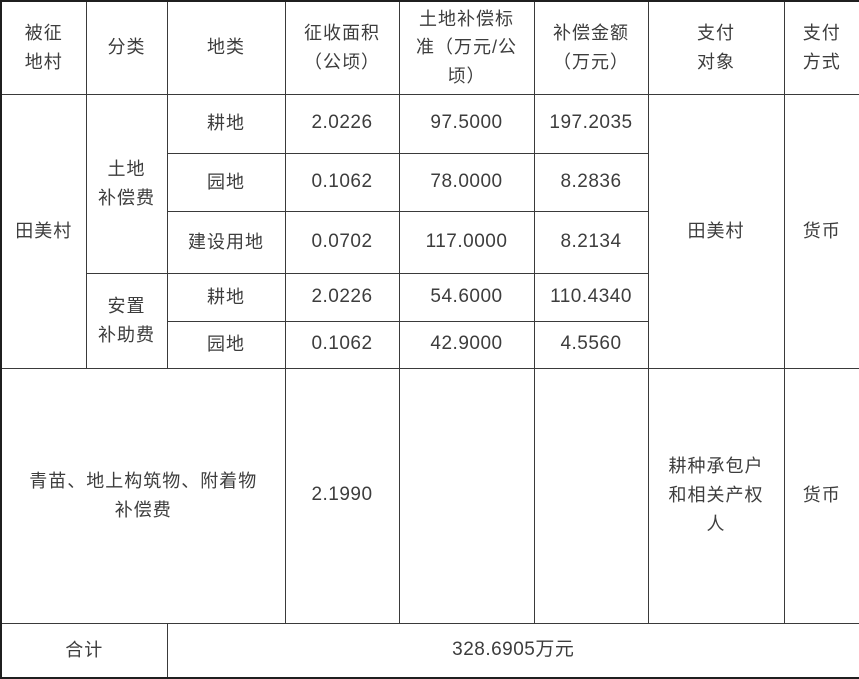 This screenshot has width=859, height=679. Describe the element at coordinates (821, 495) in the screenshot. I see `cell-attachments-payment-method: 货币` at that location.